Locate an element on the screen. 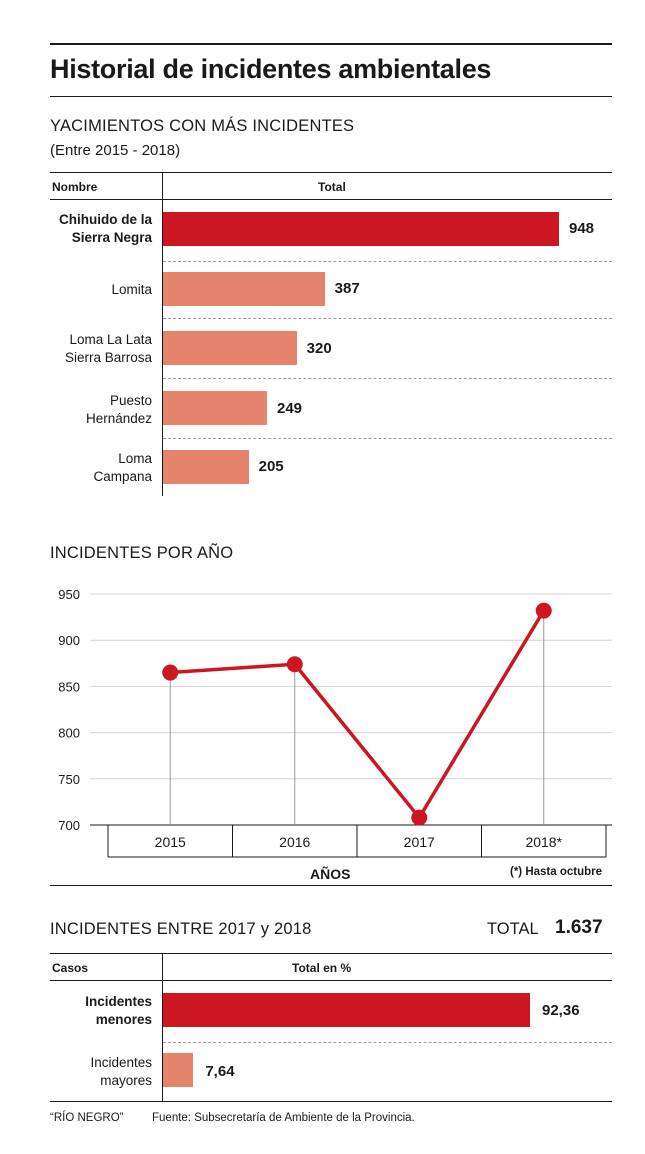 This screenshot has width=645, height=1154. x-tick-label: 2015 is located at coordinates (170, 842).